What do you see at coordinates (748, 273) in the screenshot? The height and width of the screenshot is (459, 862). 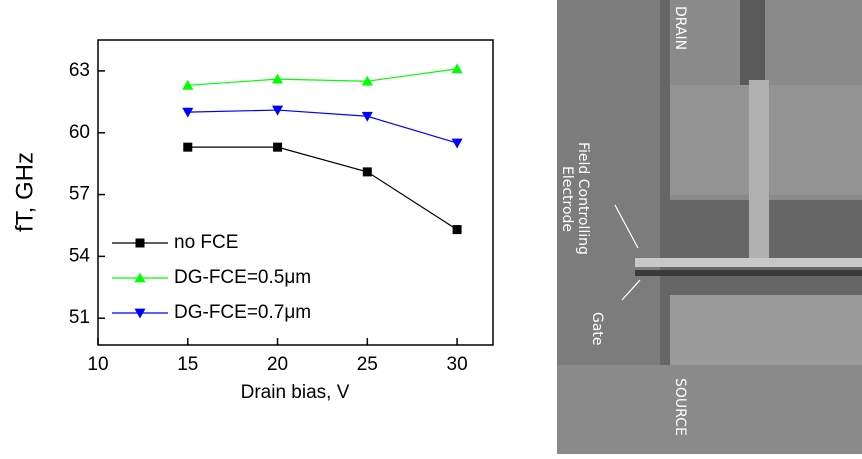 I see `gate-line` at bounding box center [748, 273].